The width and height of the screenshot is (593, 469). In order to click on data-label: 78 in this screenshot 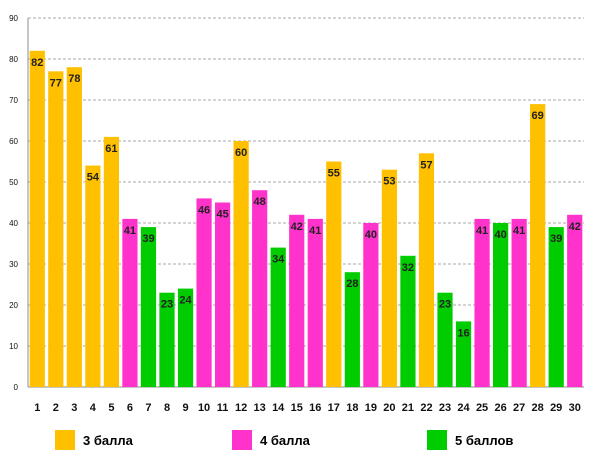, I will do `click(74, 79)`.